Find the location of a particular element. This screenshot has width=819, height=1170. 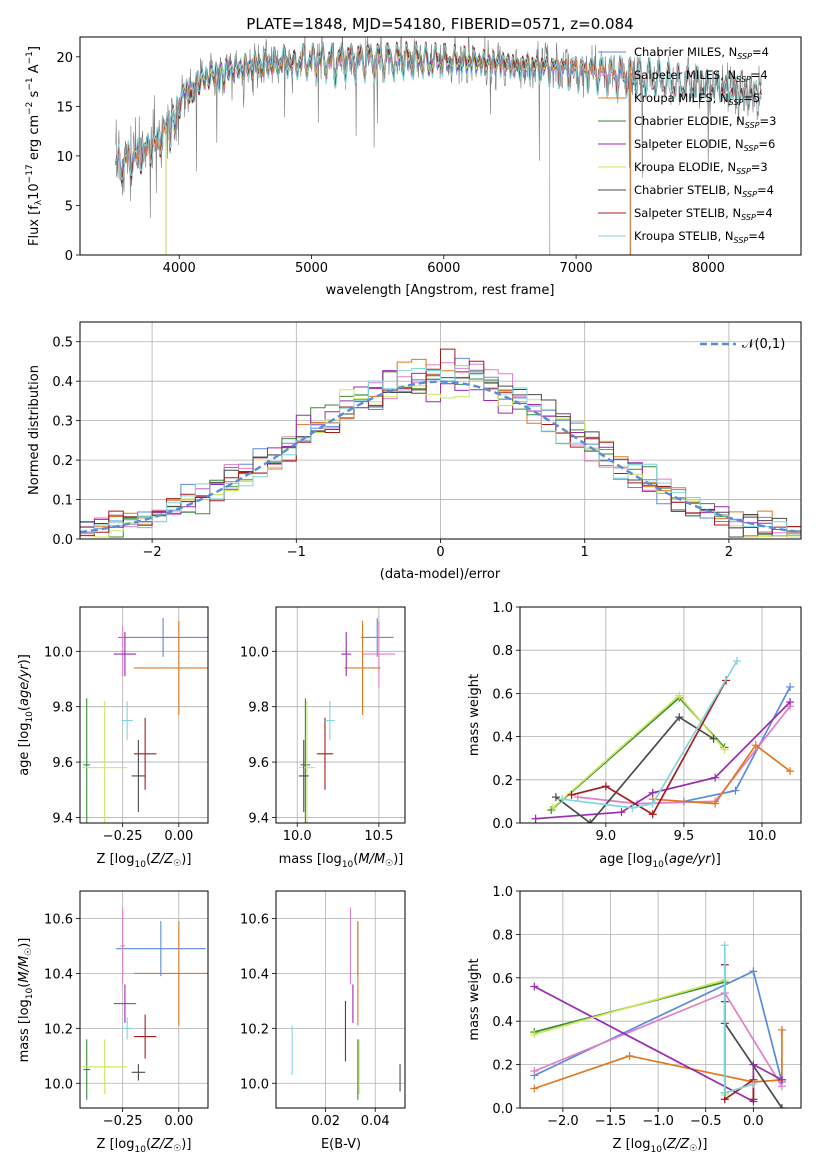

y-tick-label: 10.6 is located at coordinates (58, 919).